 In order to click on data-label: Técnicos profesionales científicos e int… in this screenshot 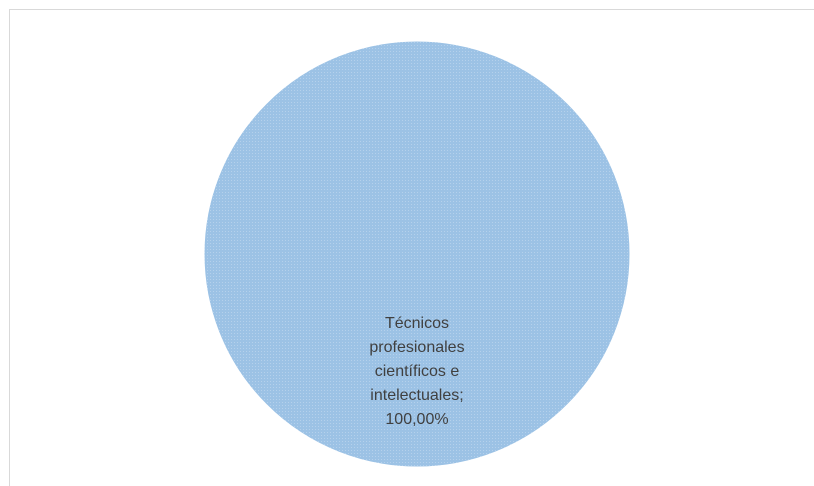, I will do `click(417, 372)`.